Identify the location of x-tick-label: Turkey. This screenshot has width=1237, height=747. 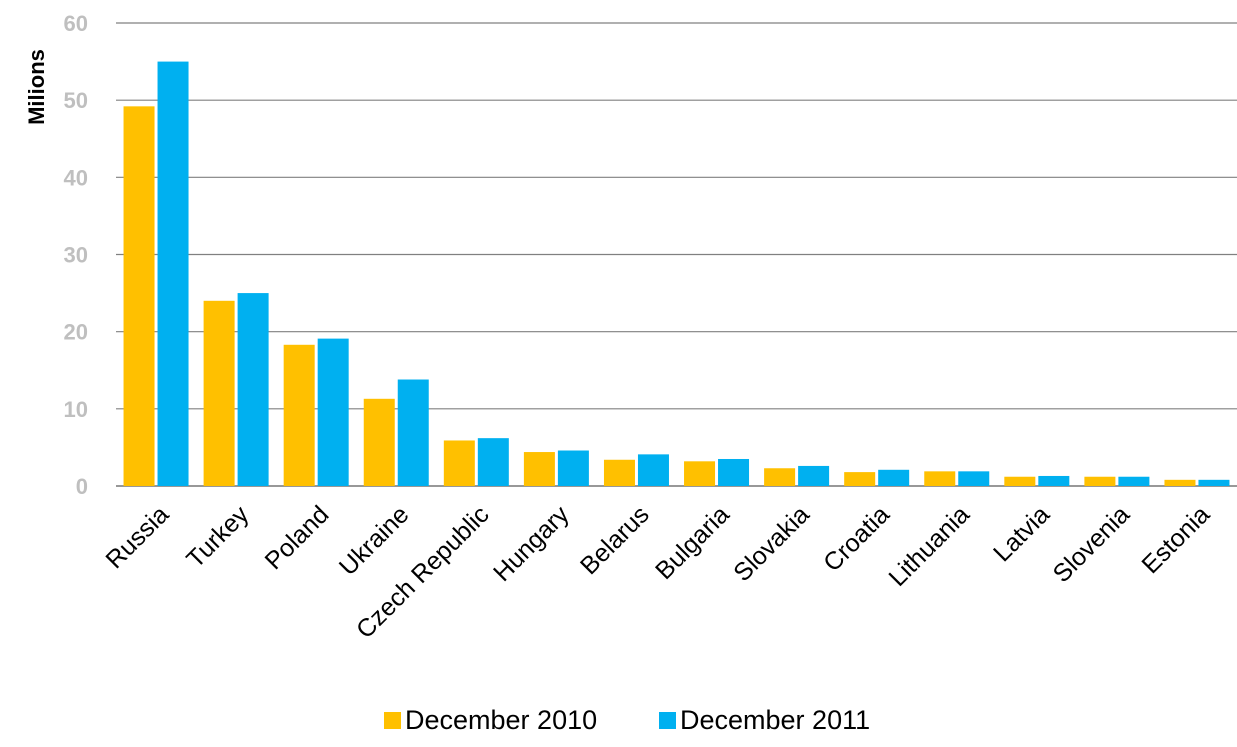
(218, 537).